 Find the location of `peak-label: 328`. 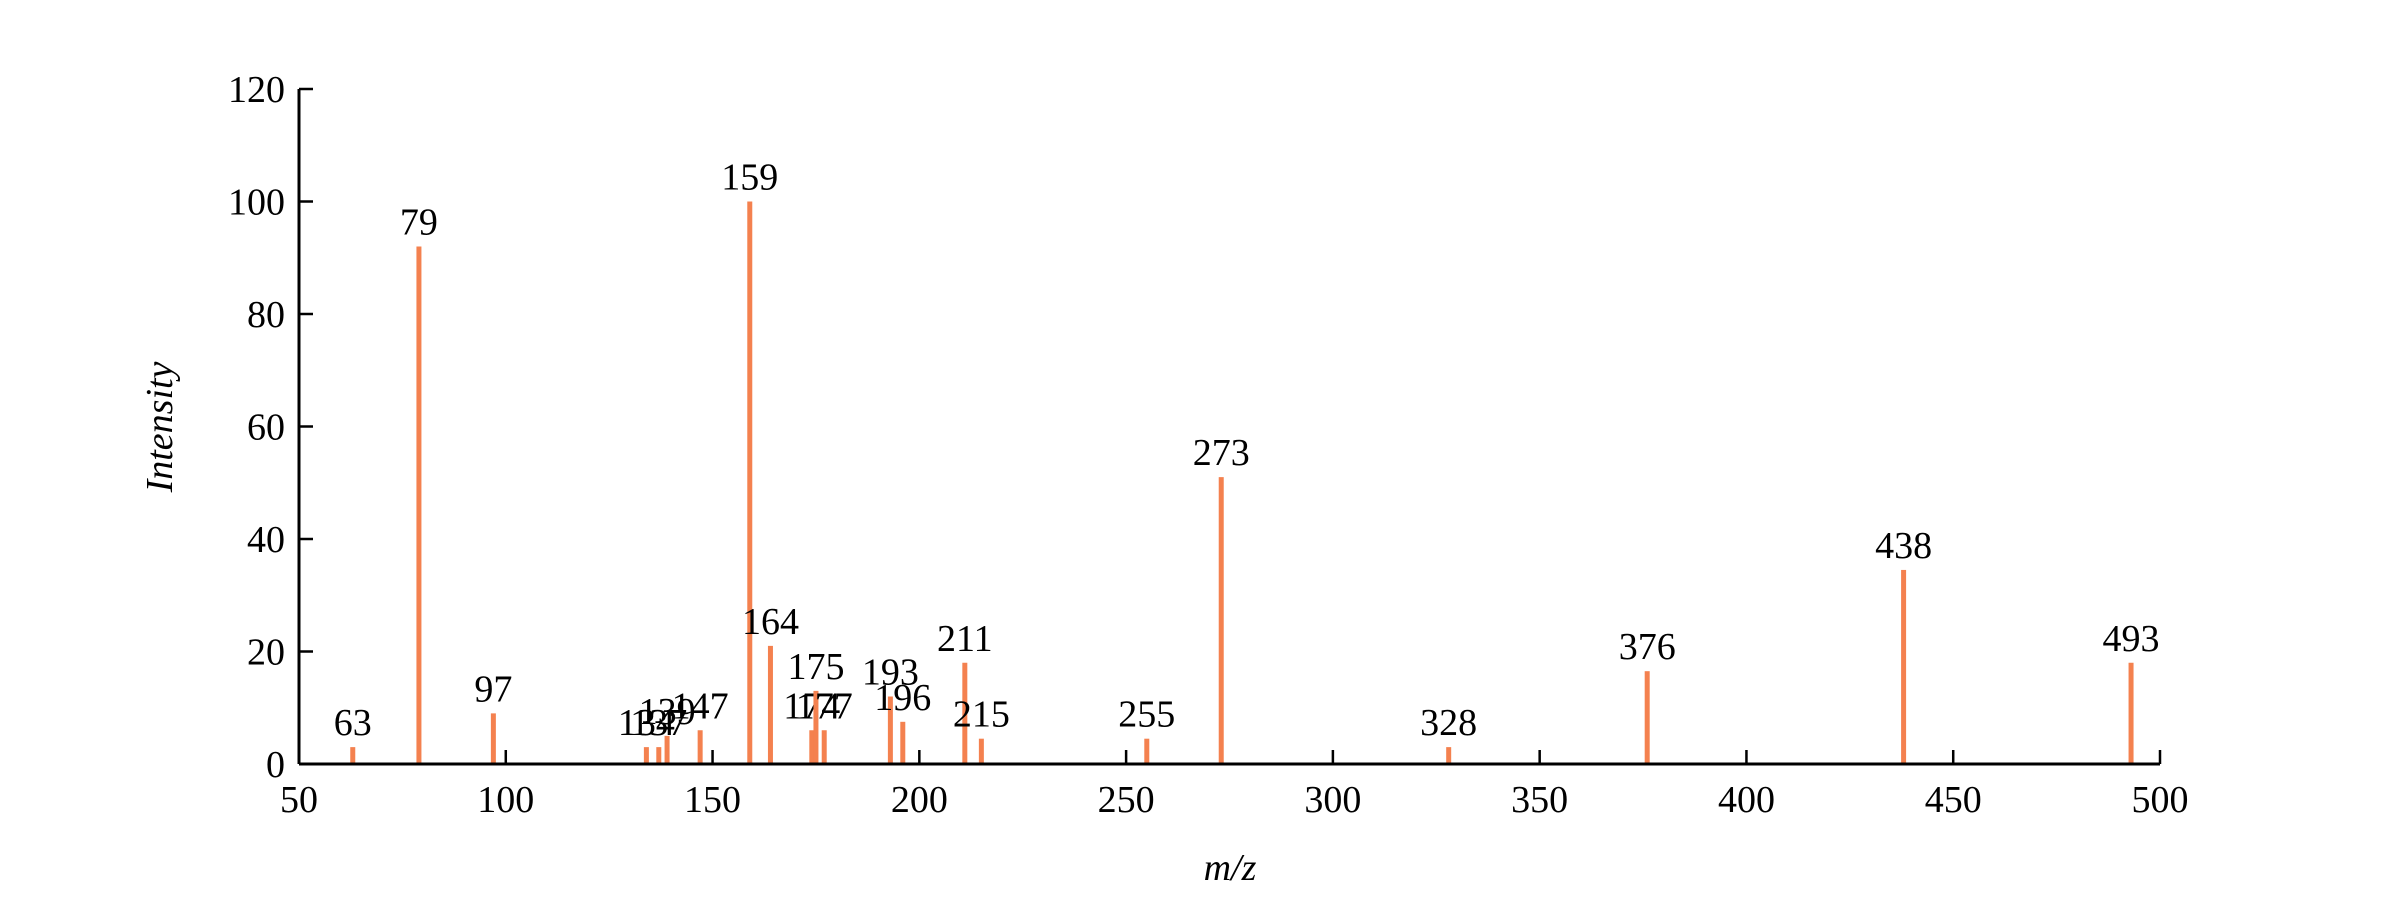

peak-label: 328 is located at coordinates (1448, 723).